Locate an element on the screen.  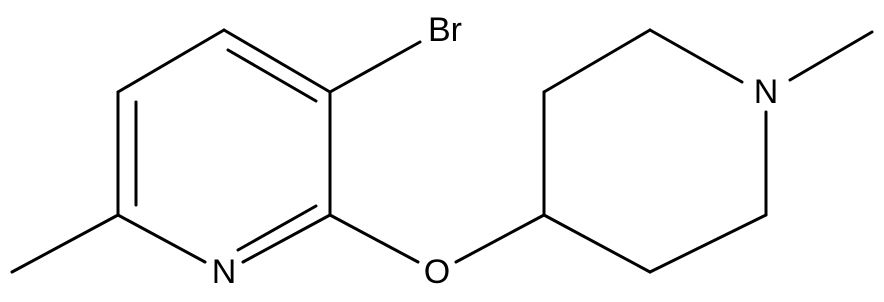
atom-label: O is located at coordinates (437, 272).